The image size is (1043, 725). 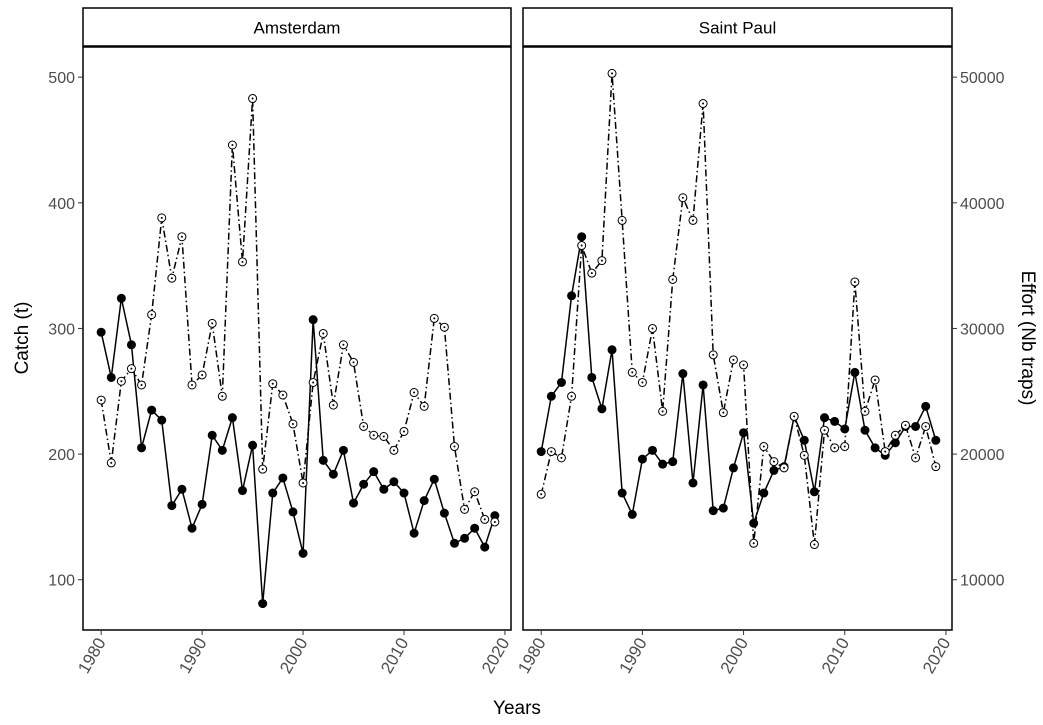 I want to click on y-tick-label: 100, so click(x=61, y=581).